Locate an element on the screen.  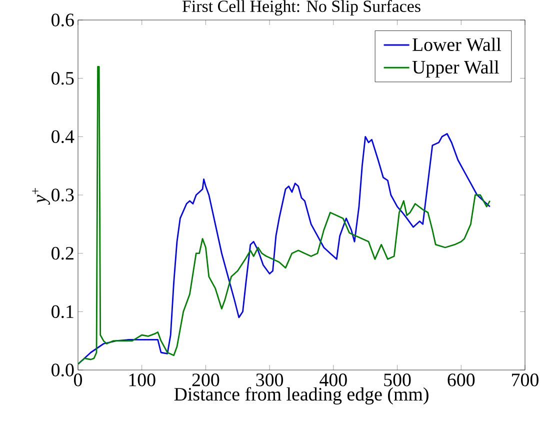
x-tick-label: 300 is located at coordinates (270, 380).